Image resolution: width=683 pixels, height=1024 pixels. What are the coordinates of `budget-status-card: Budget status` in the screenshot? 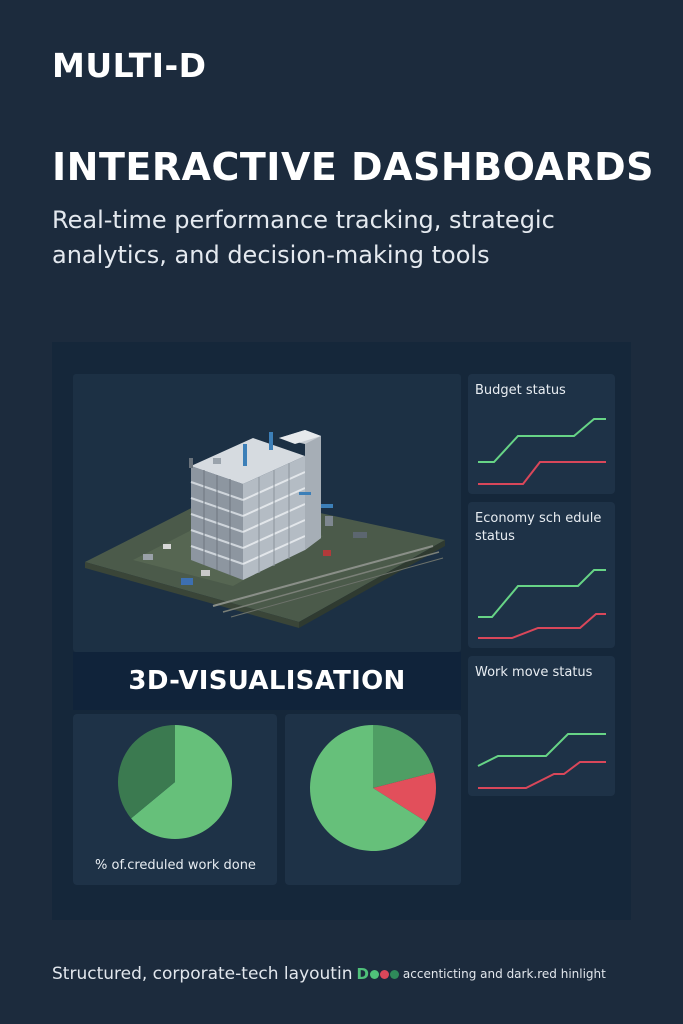 It's located at (541, 434).